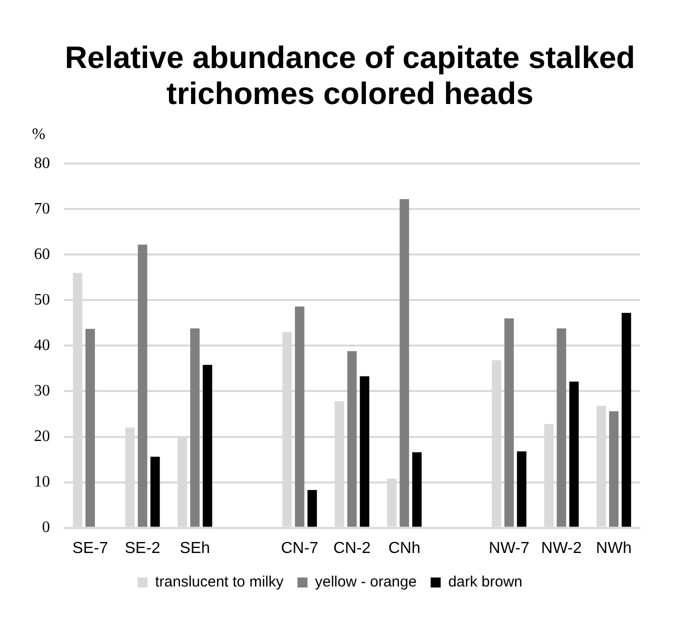 This screenshot has width=677, height=622. Describe the element at coordinates (509, 548) in the screenshot. I see `x-tick-label: NW-7` at that location.